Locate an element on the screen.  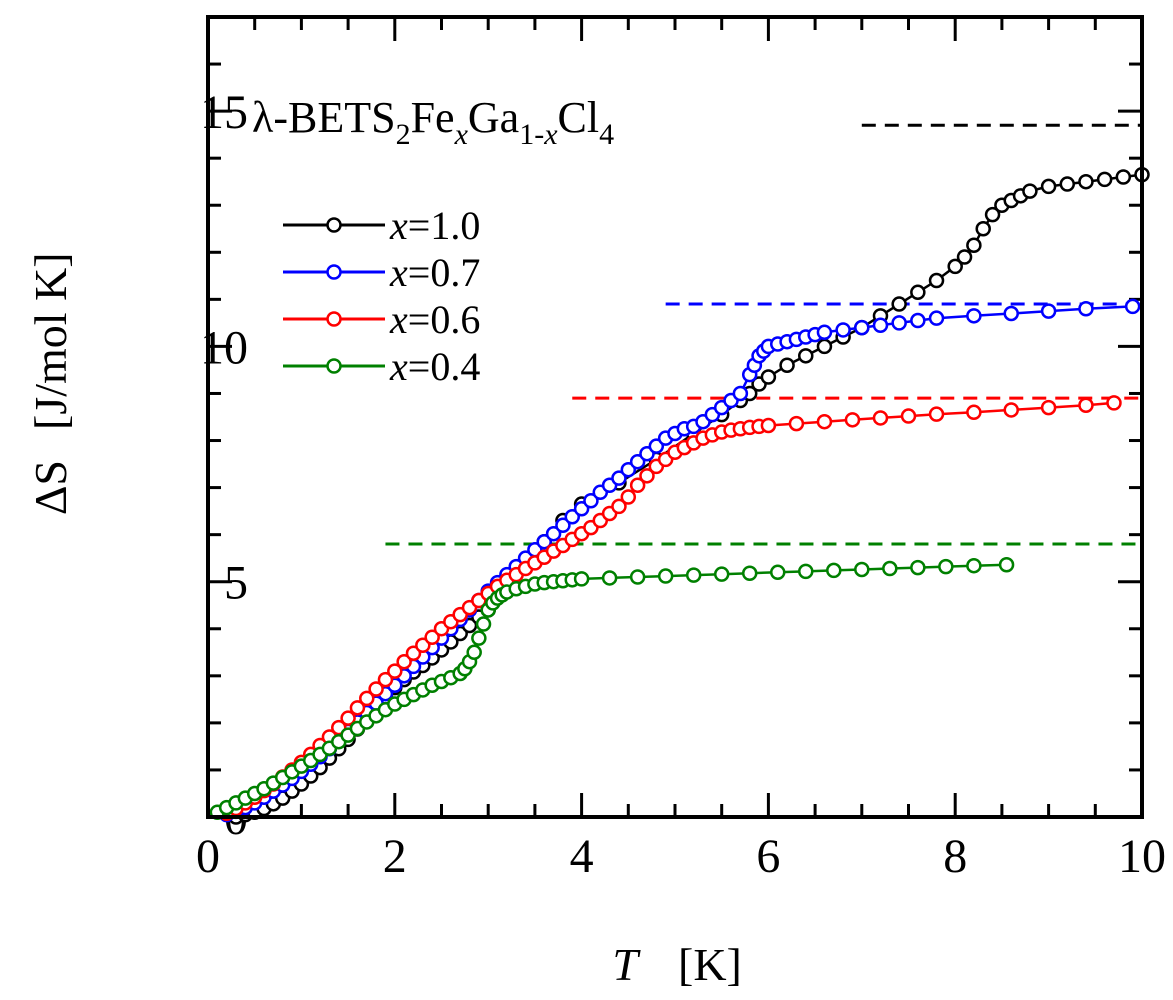
legend-item-x=0.6: x=0.6 is located at coordinates (381, 319).